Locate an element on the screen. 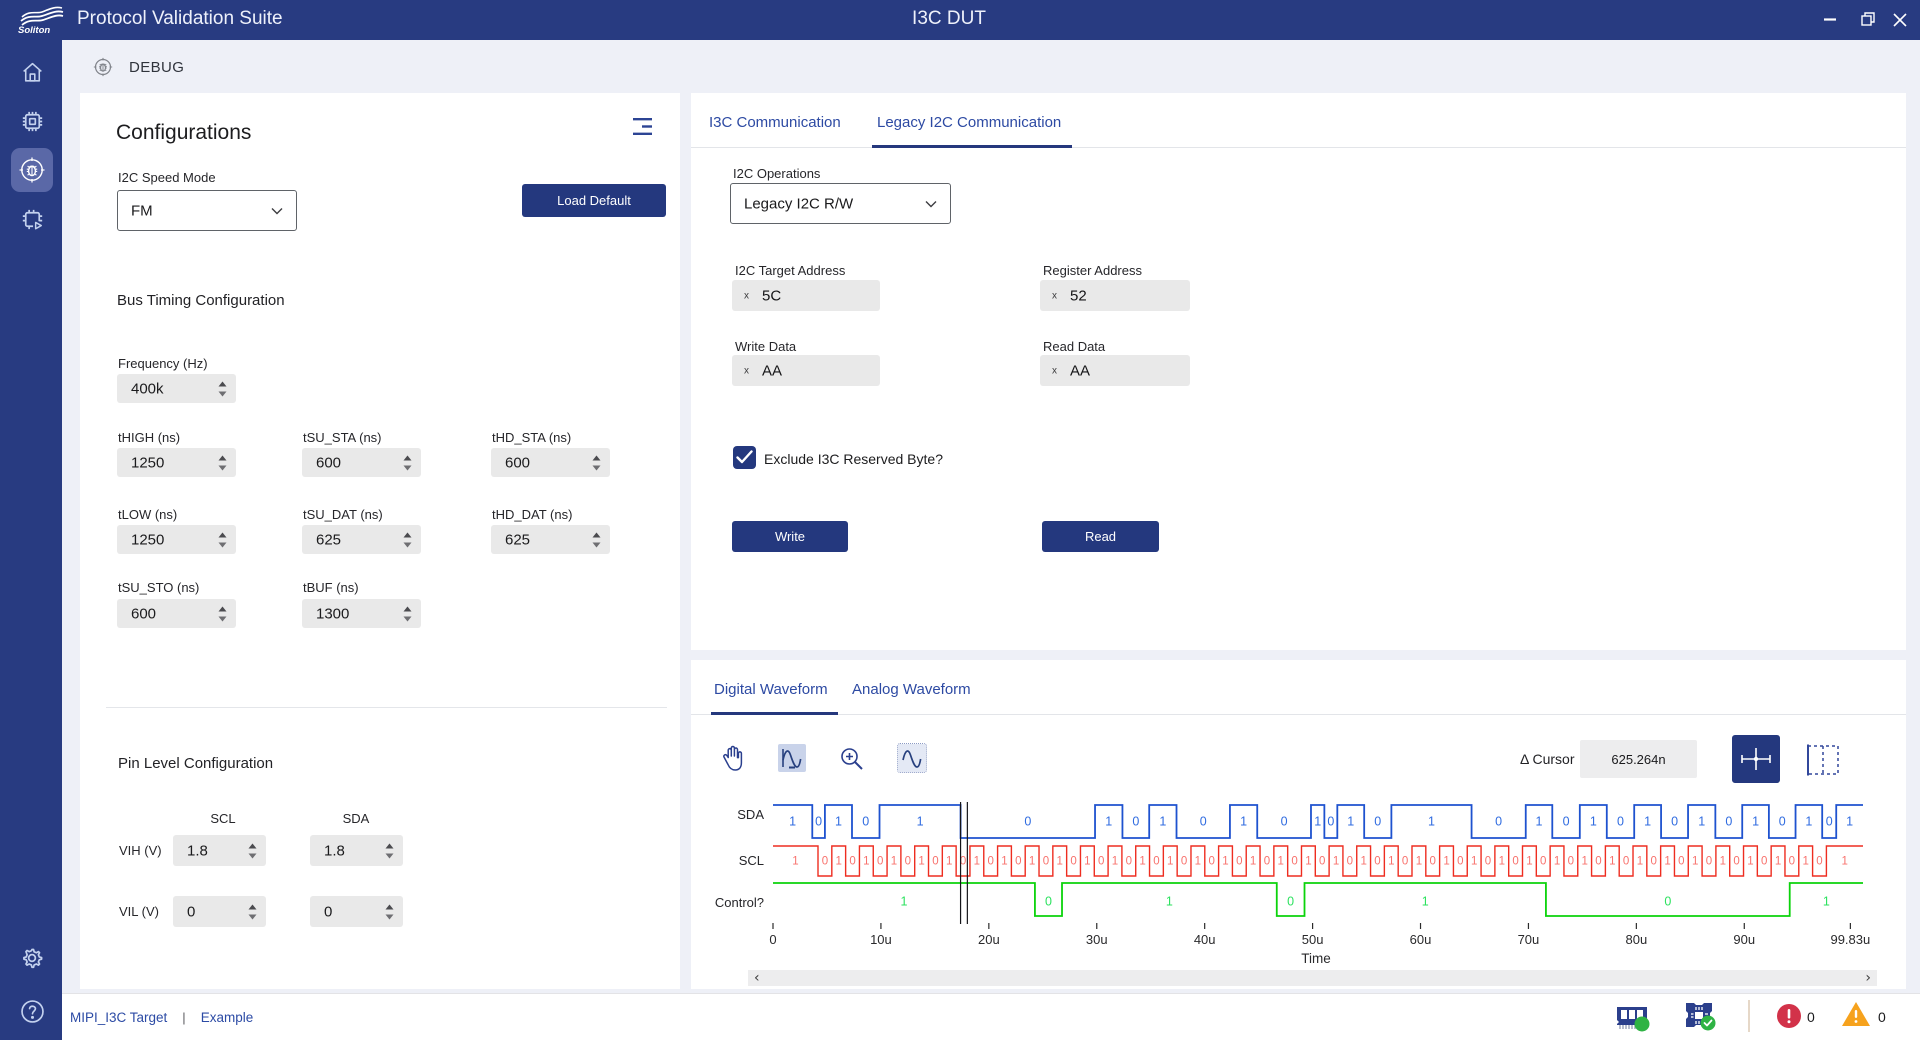 The width and height of the screenshot is (1920, 1040). sidebar-item-settings is located at coordinates (32, 958).